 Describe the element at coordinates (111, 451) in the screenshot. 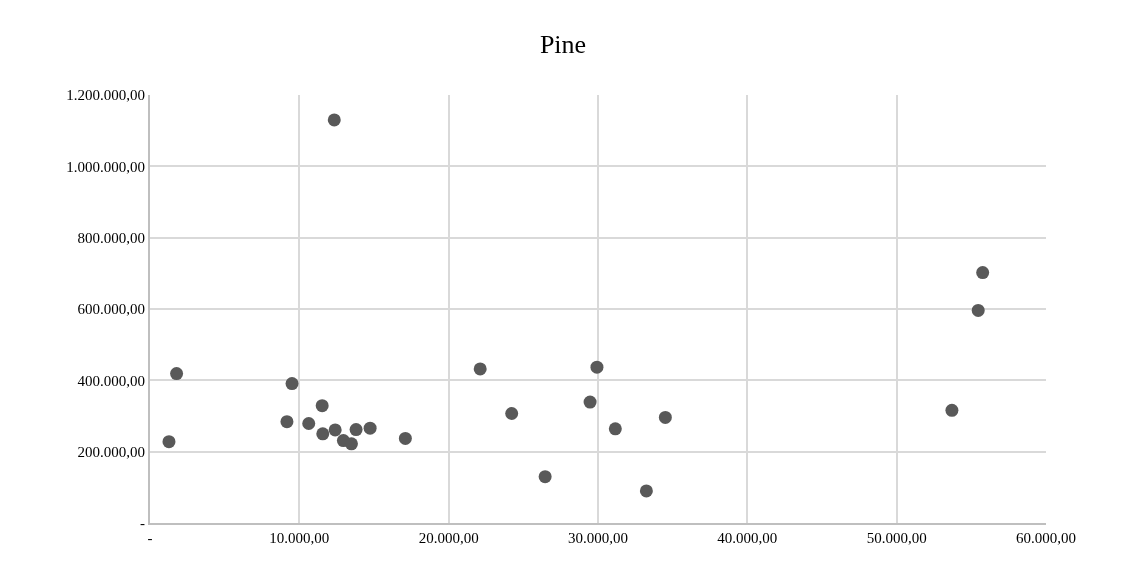

I see `y-tick-label: 200.000,00` at that location.